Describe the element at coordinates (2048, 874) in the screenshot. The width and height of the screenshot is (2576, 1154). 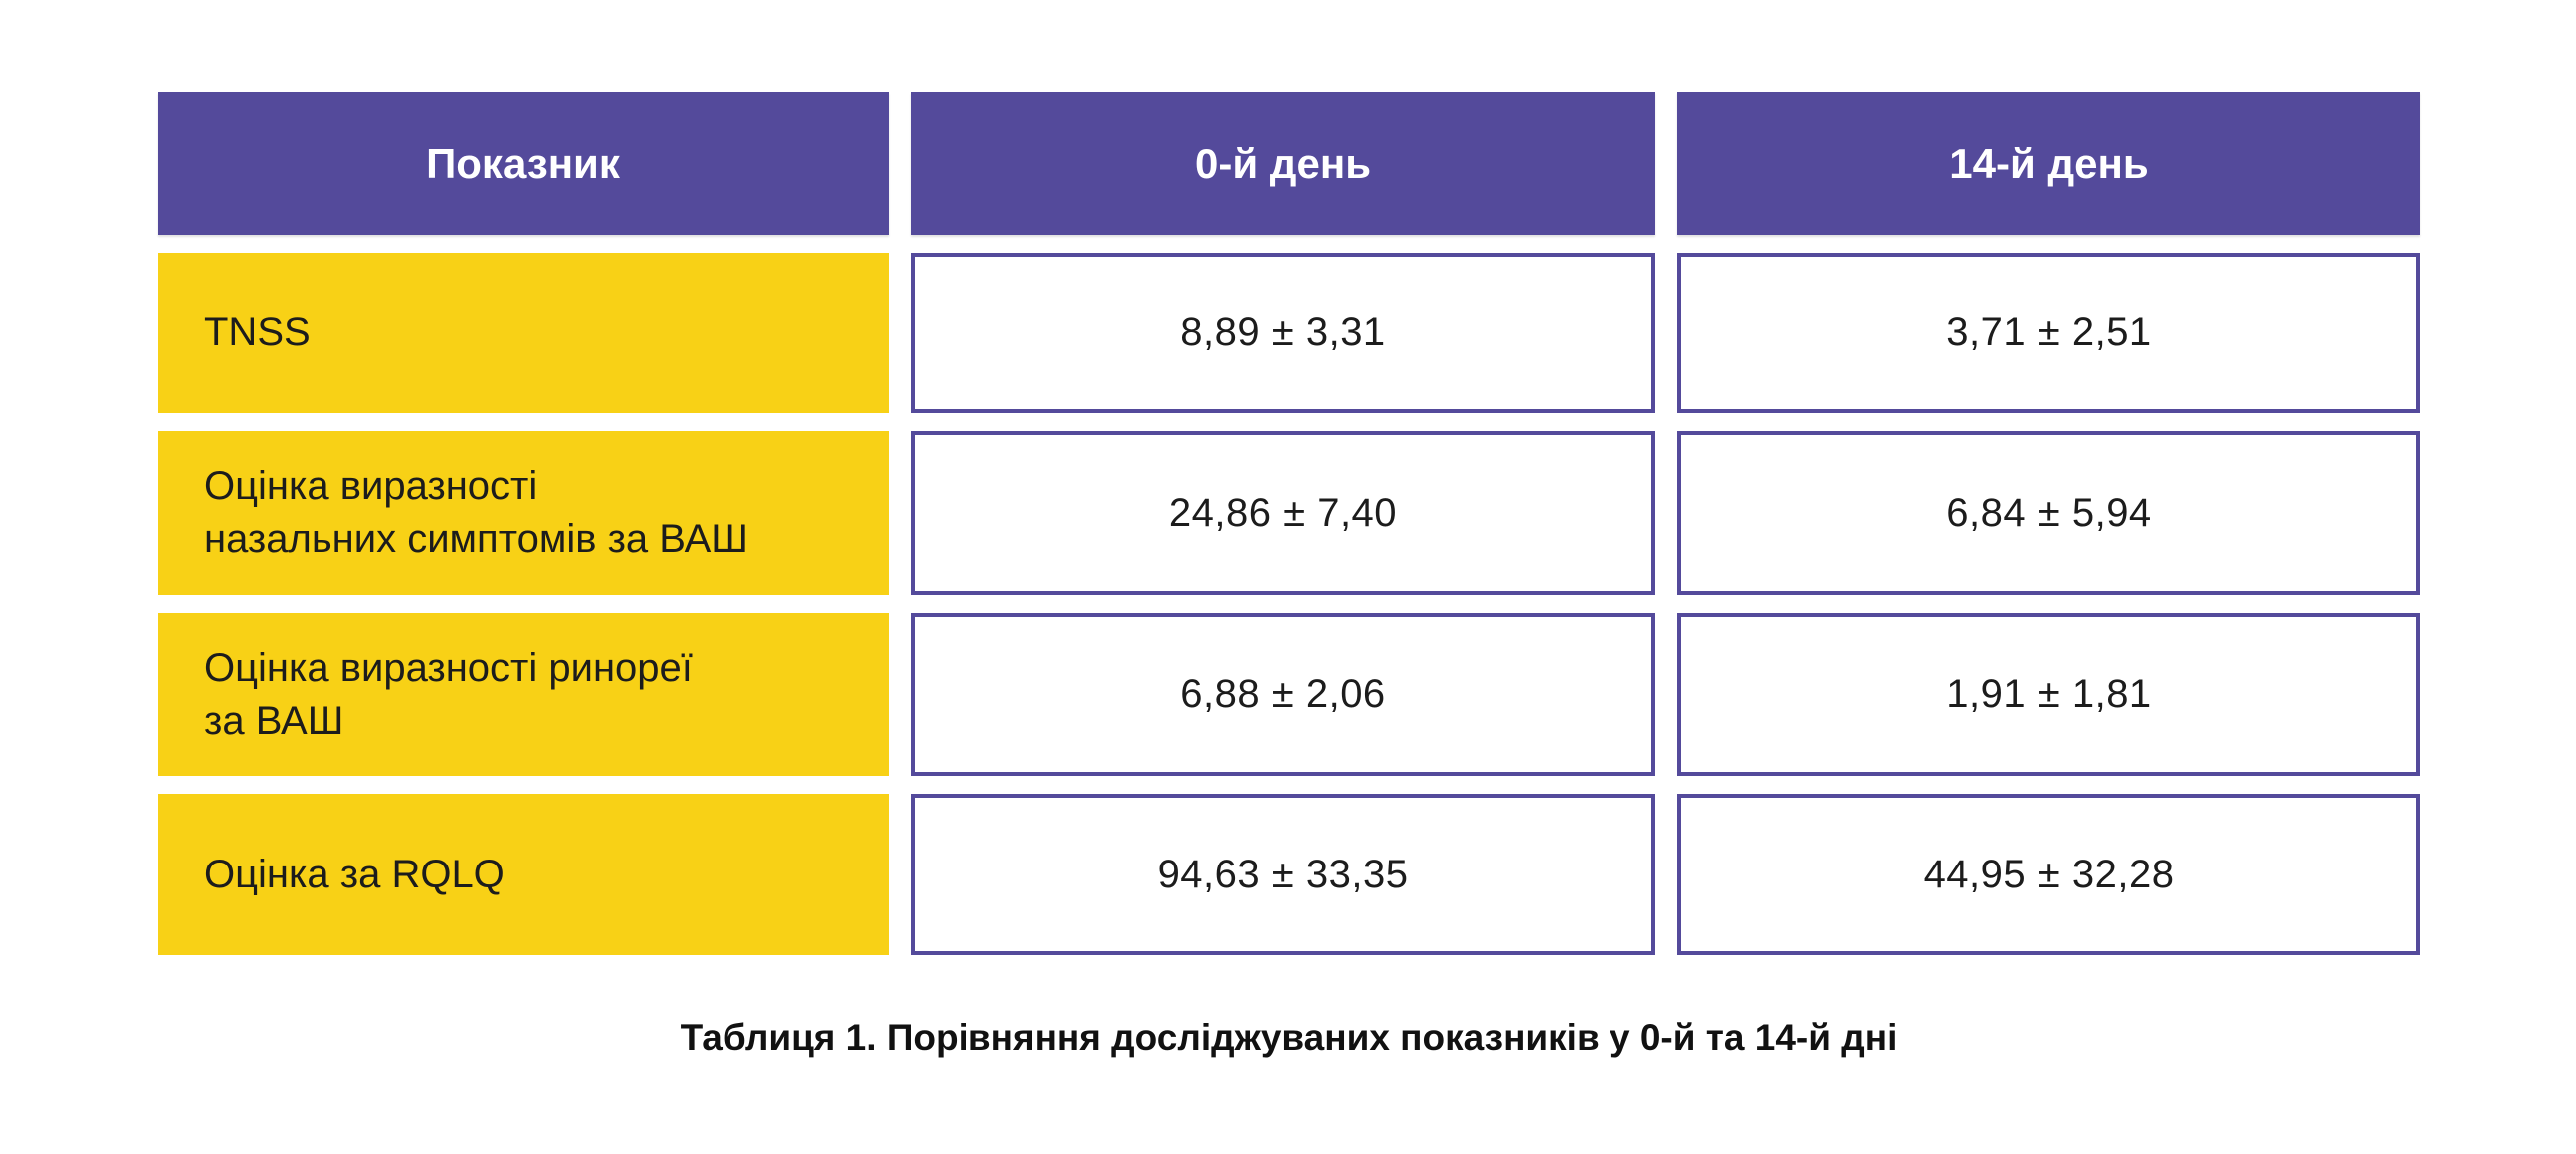
I see `value-rqlq-day14: 44,95 ± 32,28` at that location.